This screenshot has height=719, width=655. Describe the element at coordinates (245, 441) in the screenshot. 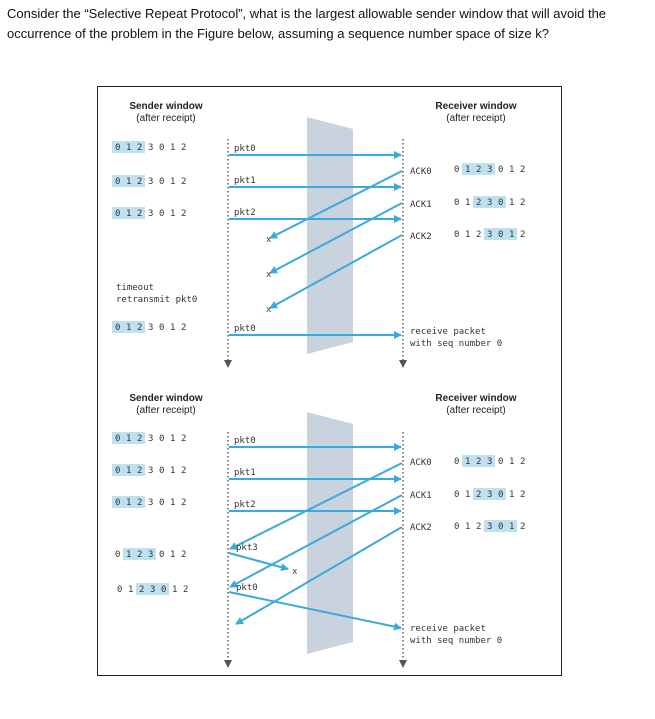

I see `label-pkt0-bottom: pkt0` at that location.